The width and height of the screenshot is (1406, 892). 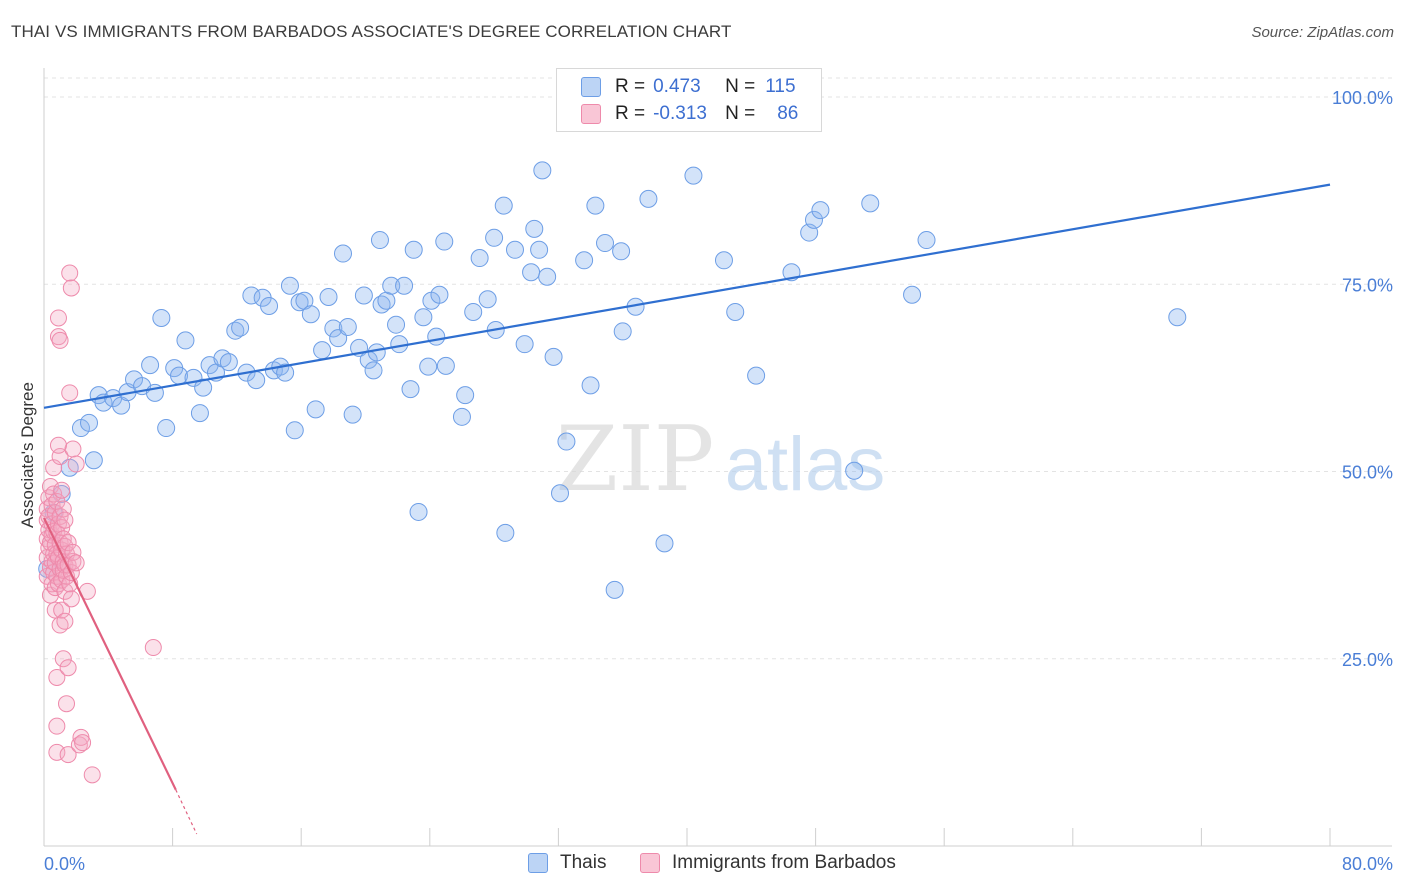 I want to click on barbados-trend-extension, so click(x=186, y=812).